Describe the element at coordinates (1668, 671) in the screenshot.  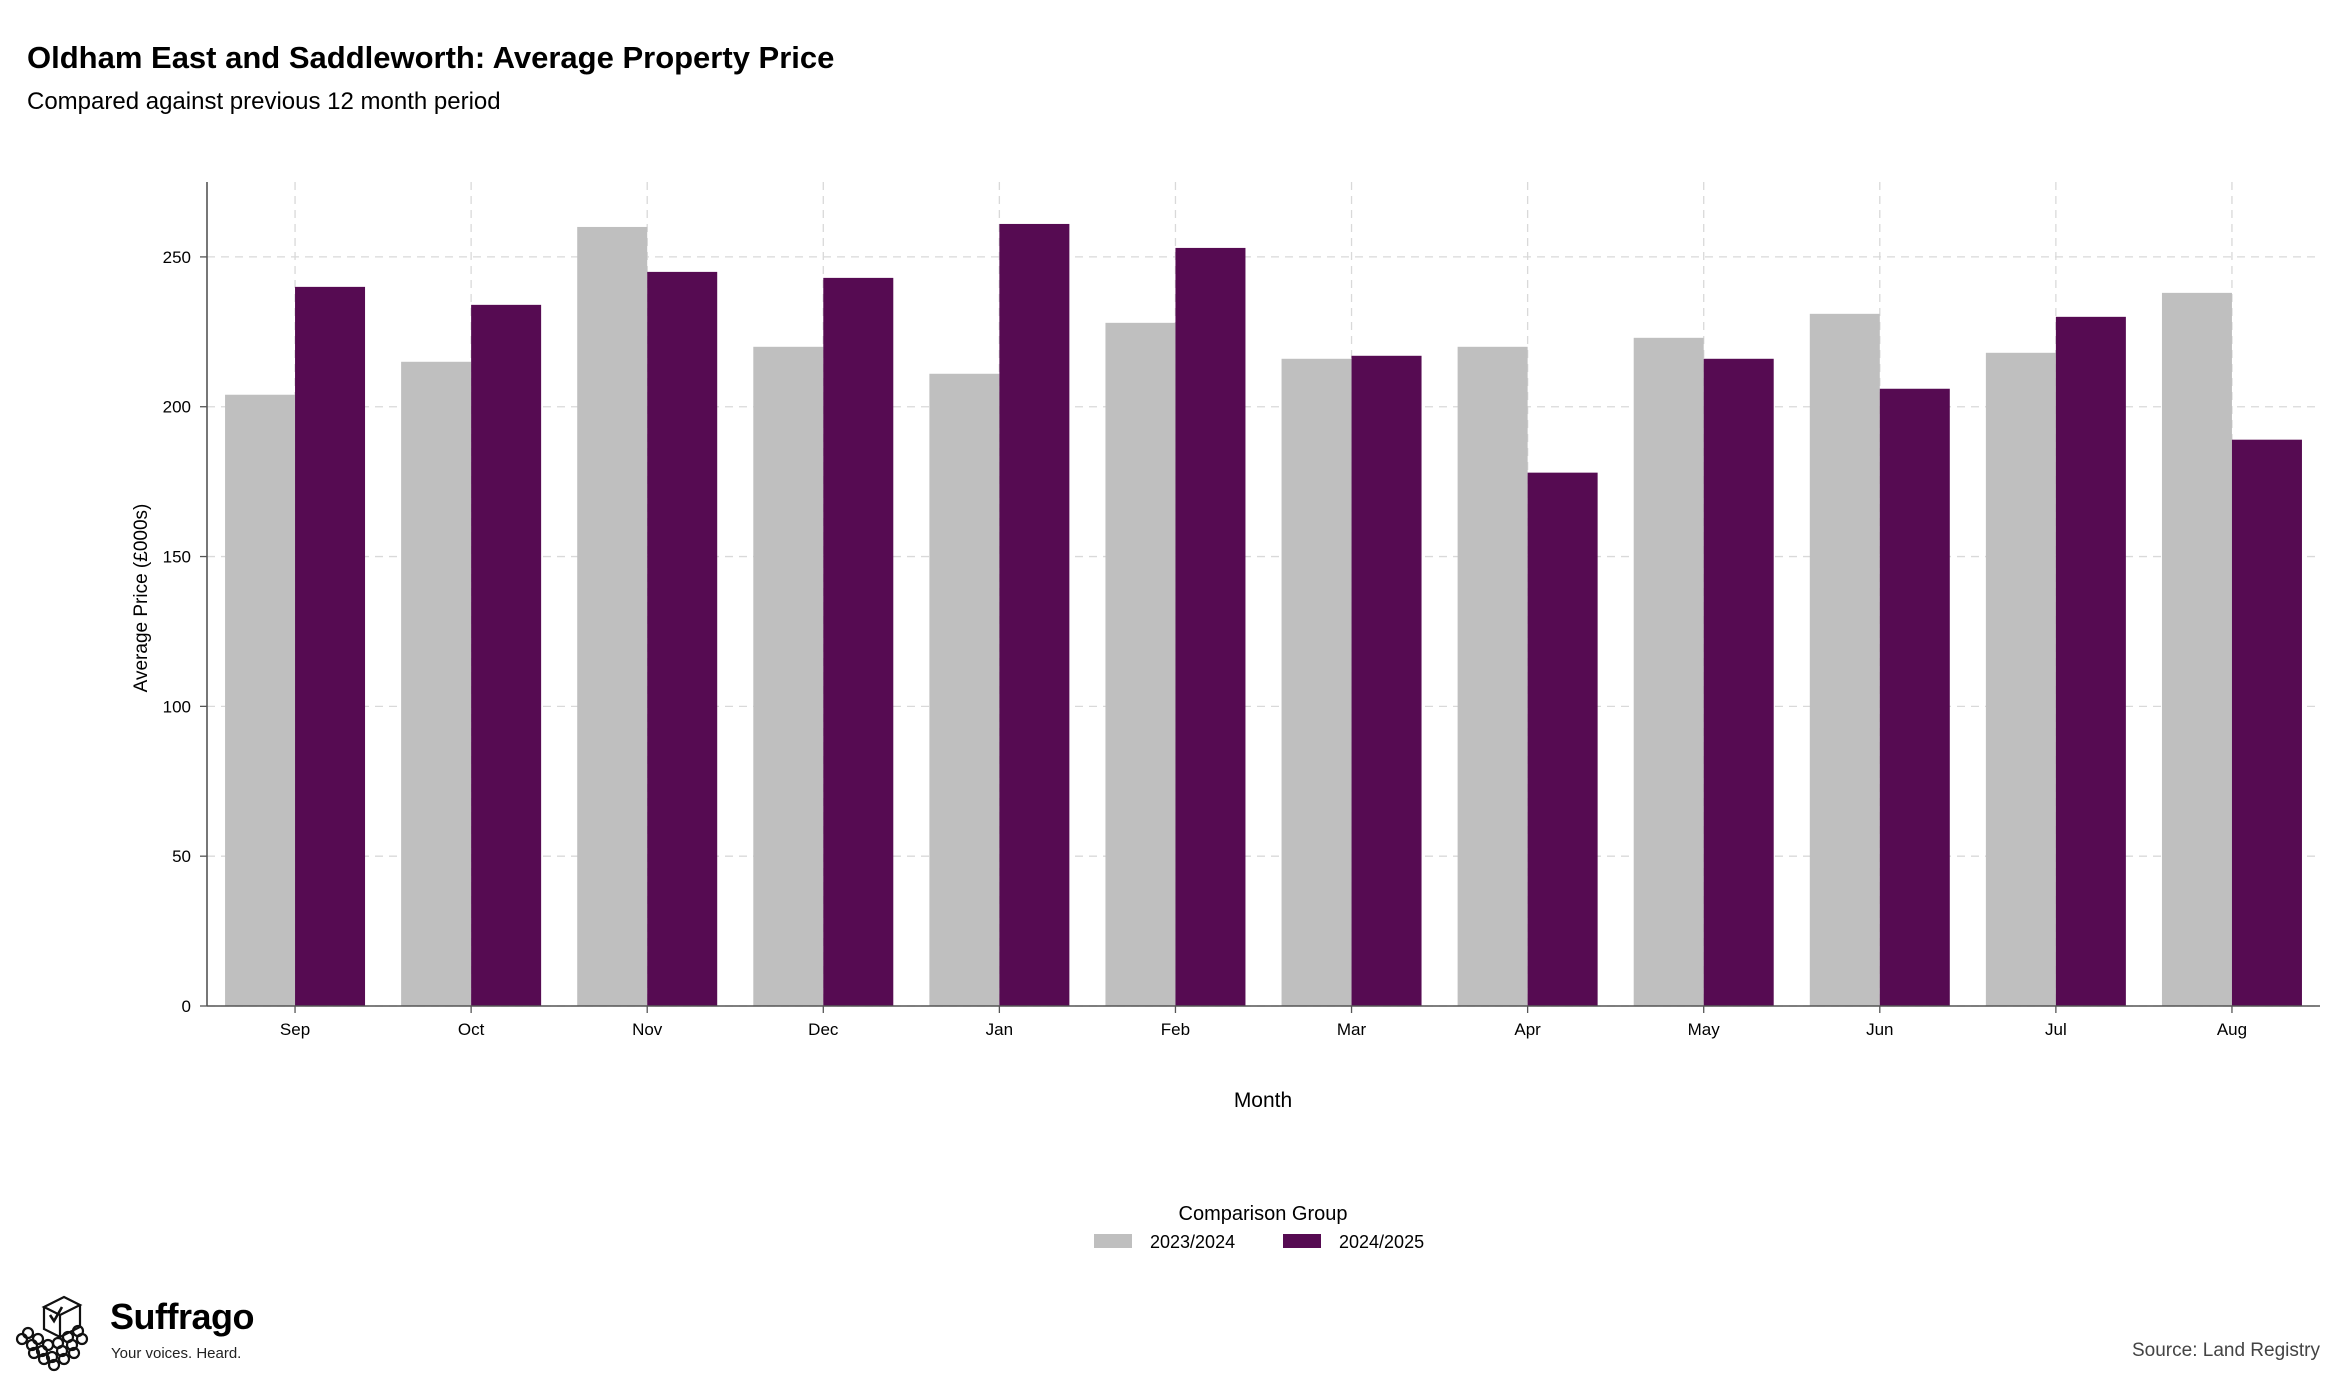
I see `bar-may-2023-2024` at that location.